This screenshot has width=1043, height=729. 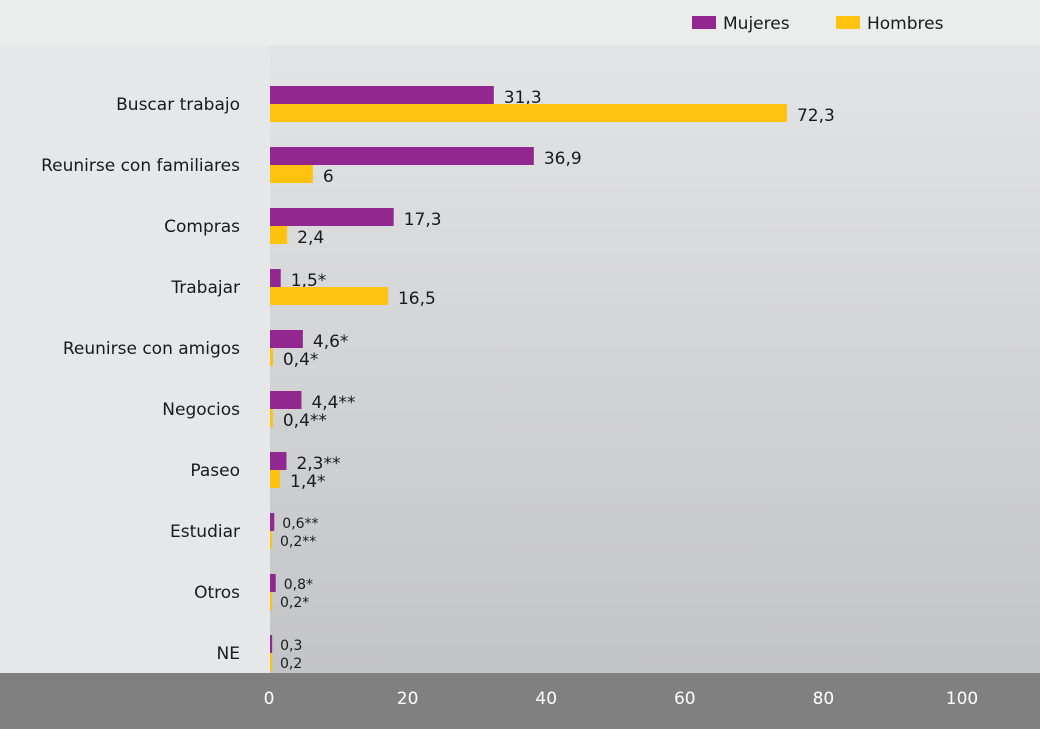 What do you see at coordinates (962, 699) in the screenshot?
I see `x-tick-label: 100` at bounding box center [962, 699].